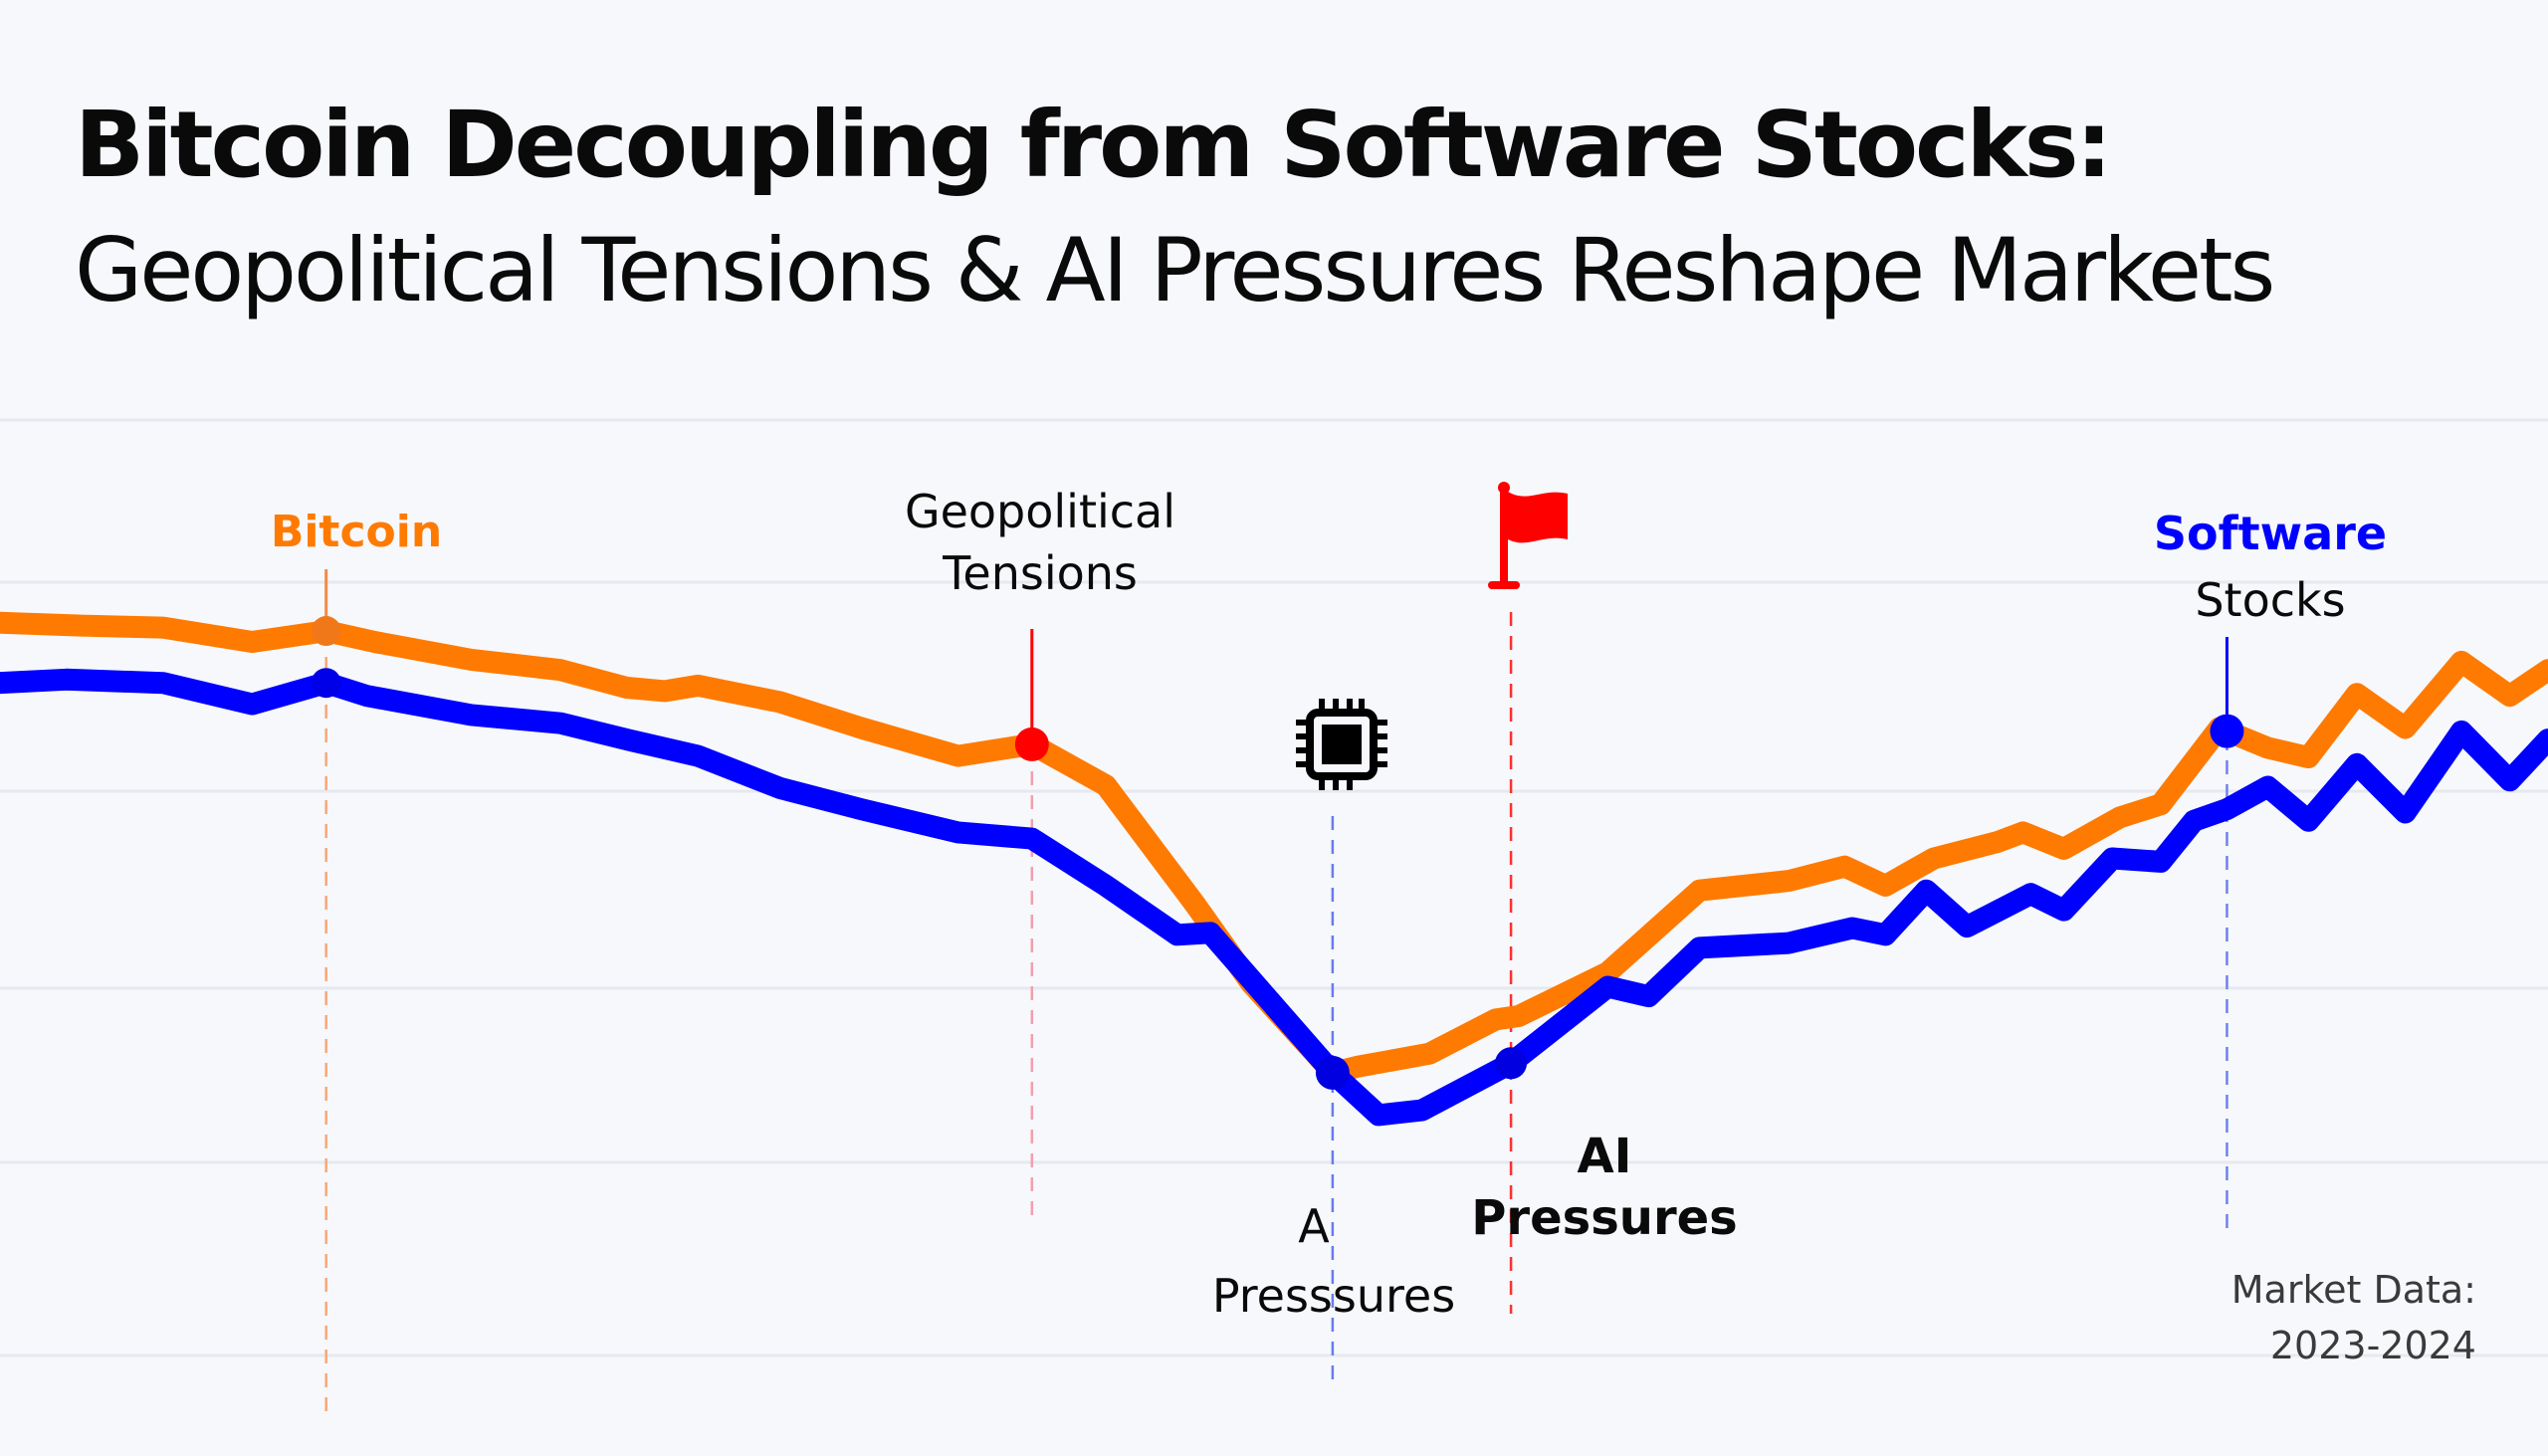 The width and height of the screenshot is (2548, 1456). Describe the element at coordinates (1604, 1156) in the screenshot. I see `ai-right-label-line1: AI` at that location.